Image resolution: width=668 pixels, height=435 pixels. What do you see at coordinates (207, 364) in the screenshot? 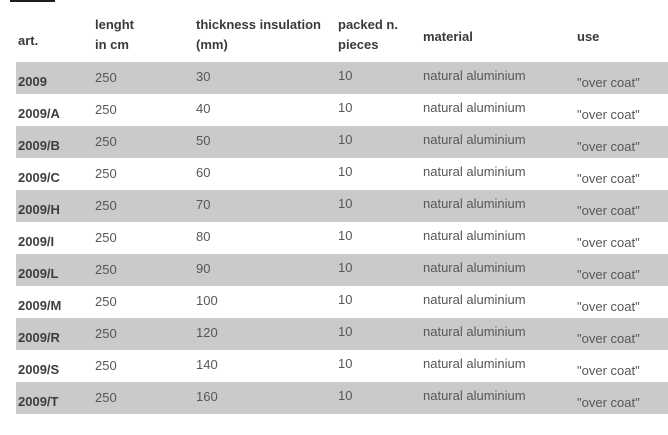
I see `cell-thickness: 140` at bounding box center [207, 364].